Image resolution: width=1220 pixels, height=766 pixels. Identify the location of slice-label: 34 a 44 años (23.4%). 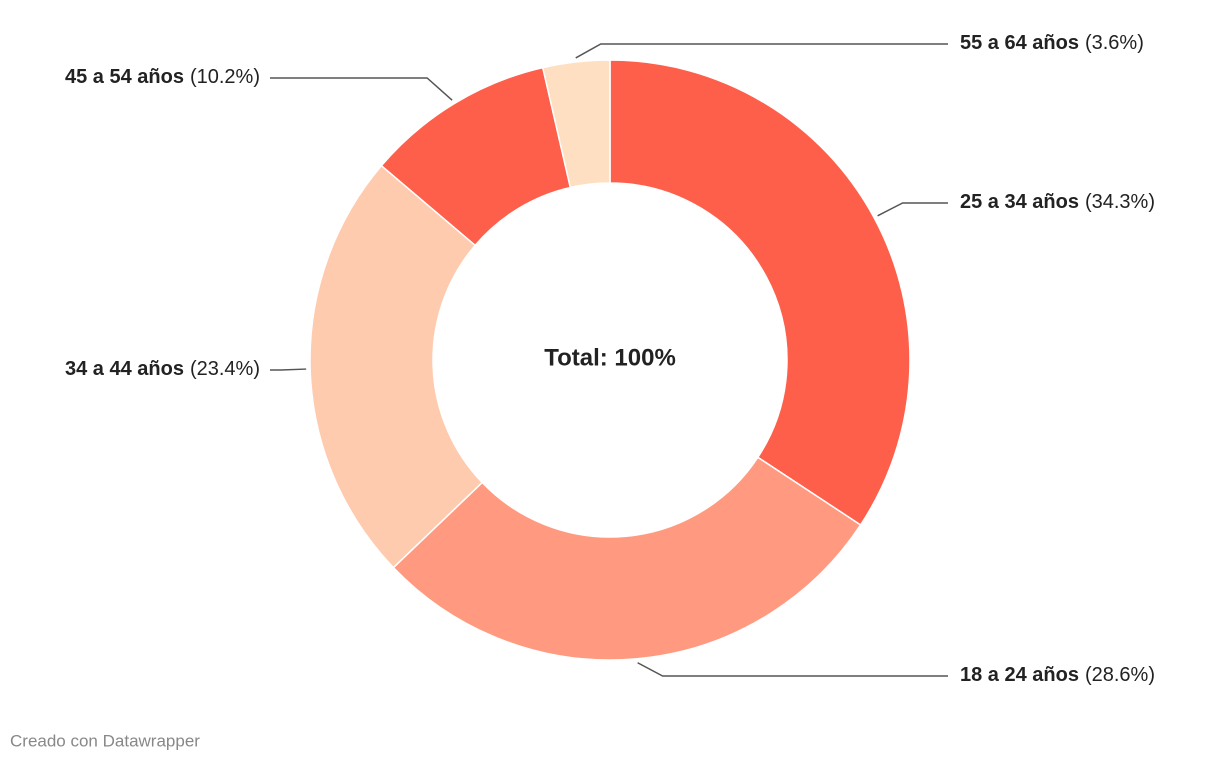
(162, 369).